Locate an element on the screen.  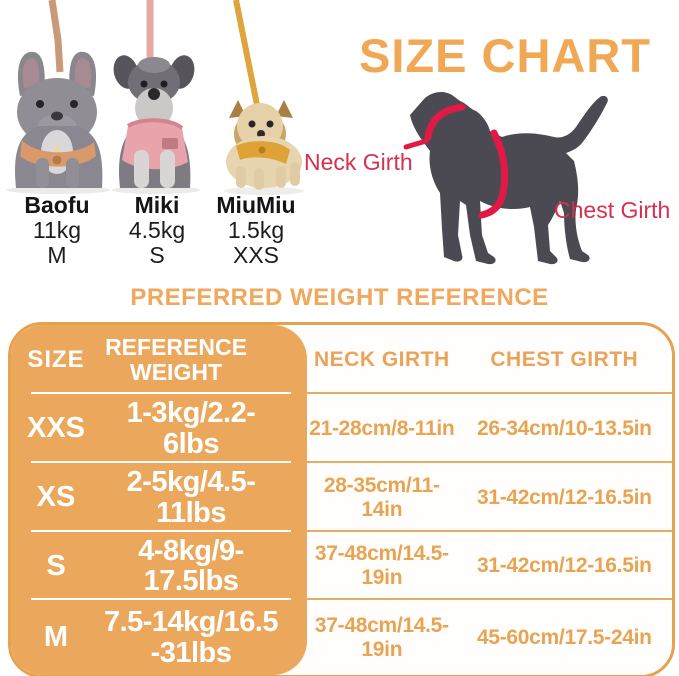
weight-cell: 7.5-14kg/16.5 -31lbs is located at coordinates (191, 637).